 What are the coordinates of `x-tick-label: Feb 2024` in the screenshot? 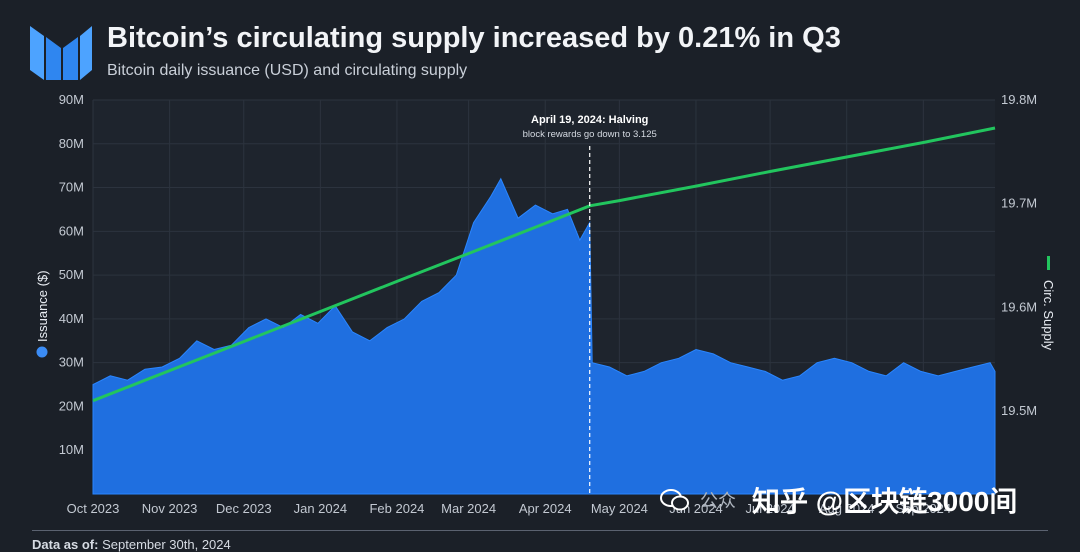 It's located at (396, 508).